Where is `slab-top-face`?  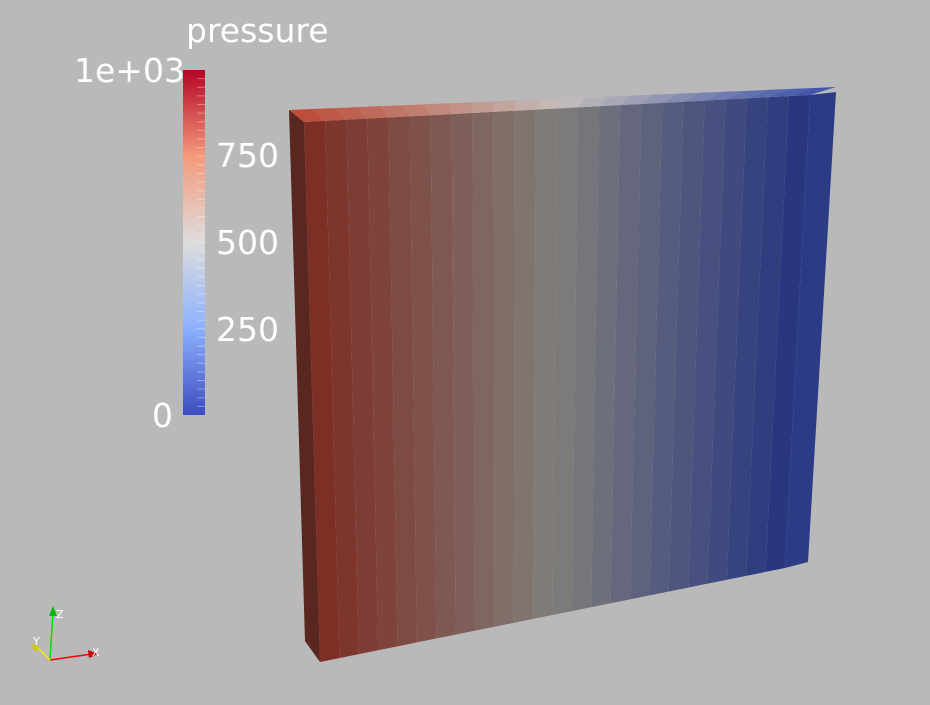 slab-top-face is located at coordinates (562, 104).